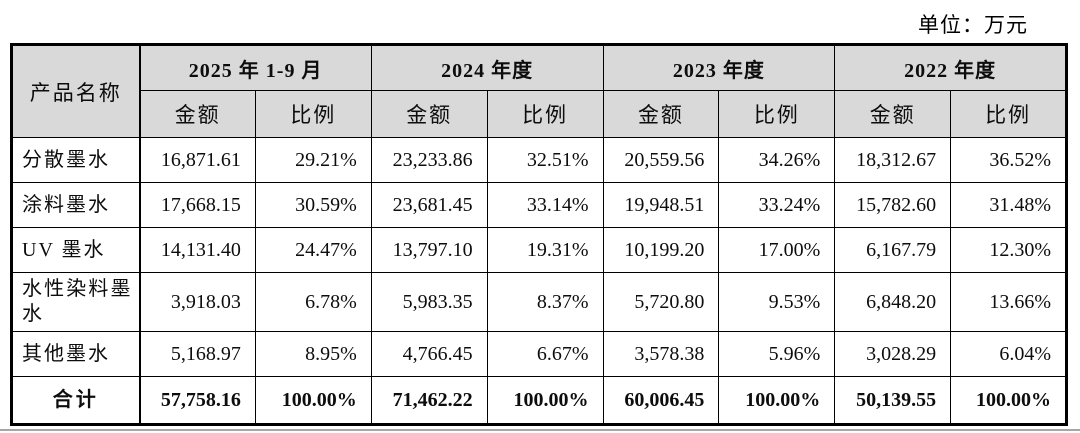 The height and width of the screenshot is (433, 1080). I want to click on amount-cell: 17,668.15, so click(197, 205).